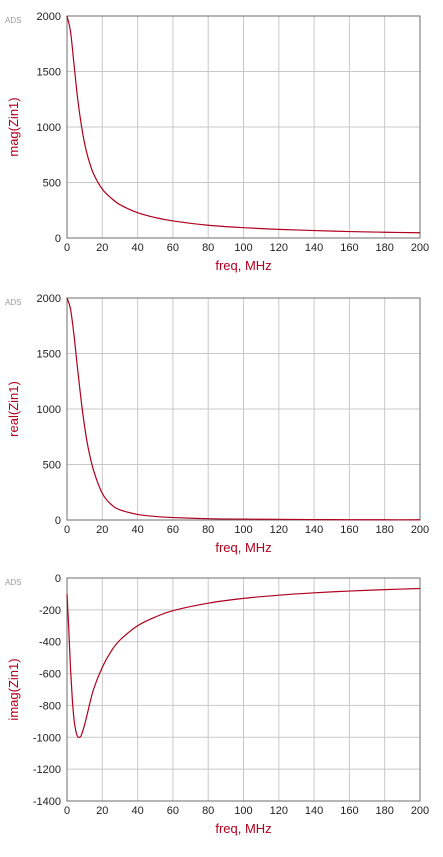 The height and width of the screenshot is (857, 443). What do you see at coordinates (47, 802) in the screenshot?
I see `y-tick-label: -1400` at bounding box center [47, 802].